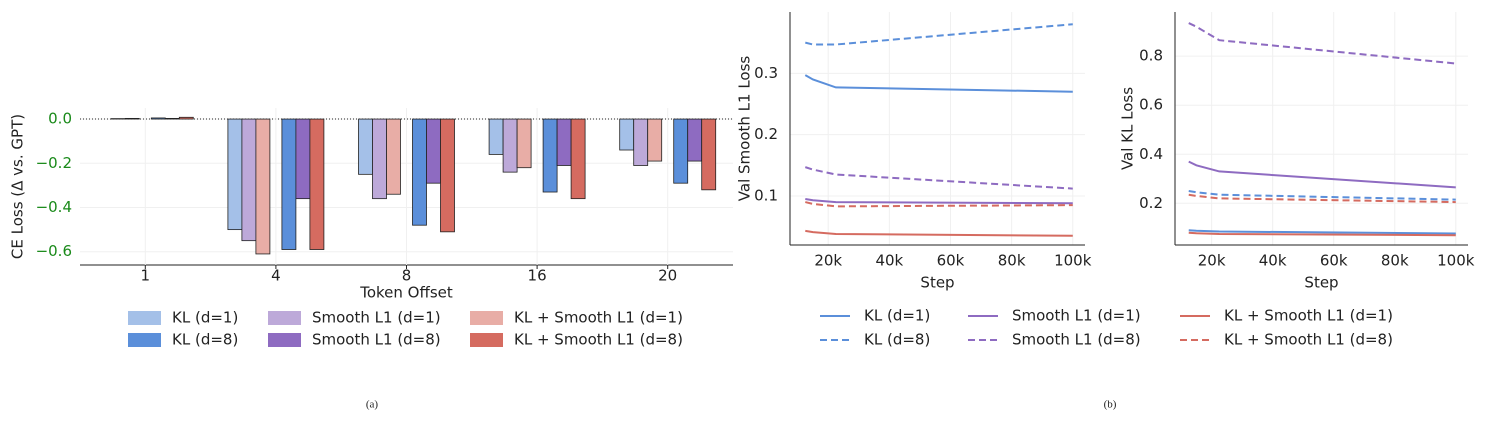  What do you see at coordinates (766, 73) in the screenshot?
I see `y-tick-label: 0.3` at bounding box center [766, 73].